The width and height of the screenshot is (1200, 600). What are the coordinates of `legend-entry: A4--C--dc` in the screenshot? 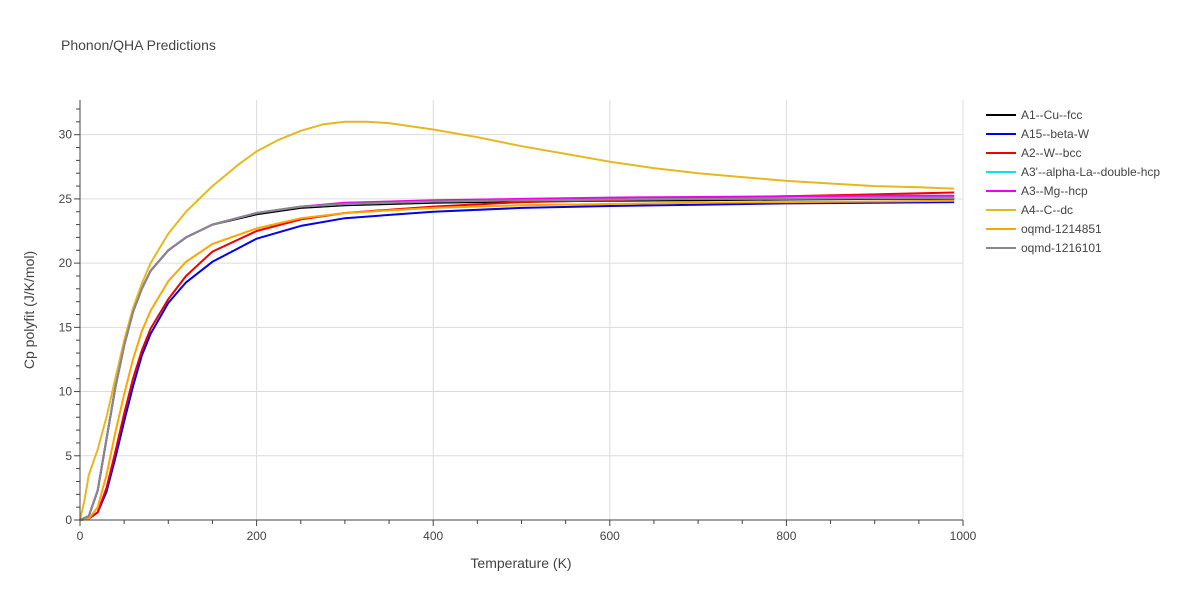 It's located at (1047, 210).